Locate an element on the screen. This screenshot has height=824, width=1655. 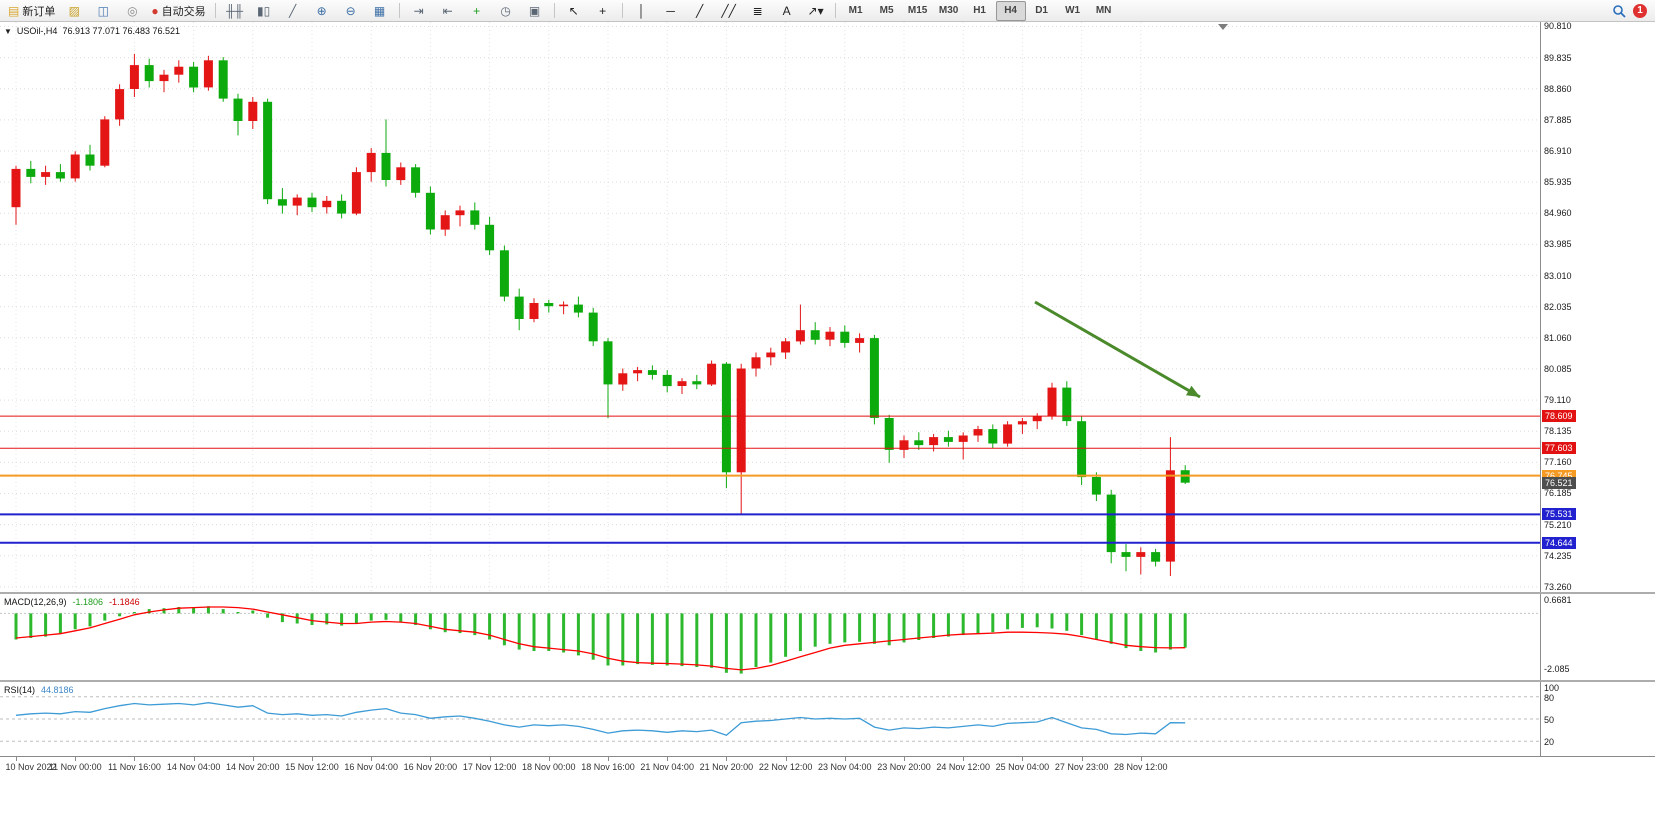
periods-button: ◷ is located at coordinates (506, 11).